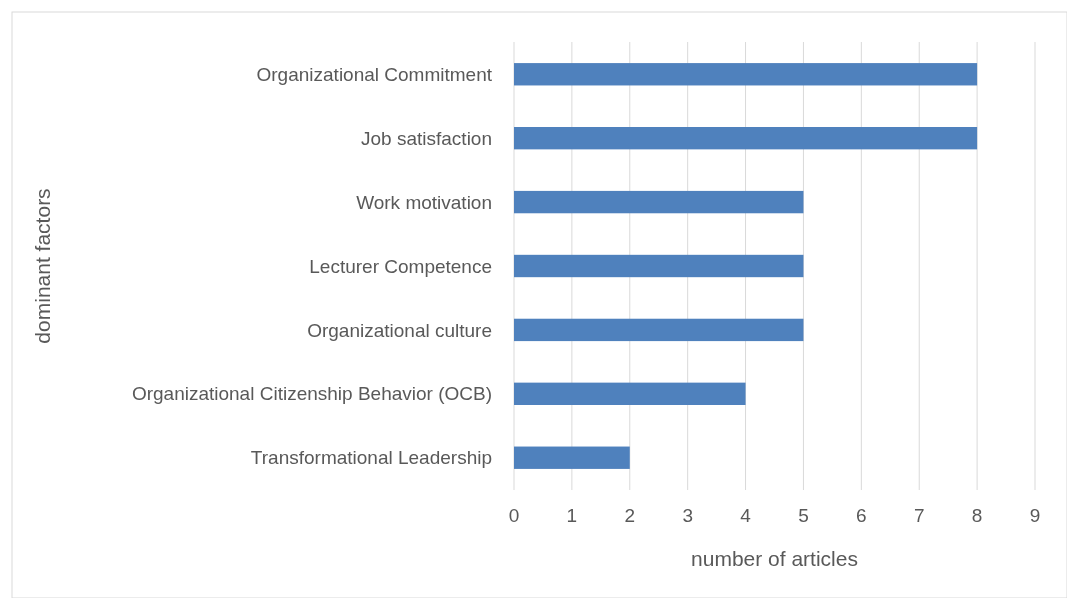 The width and height of the screenshot is (1067, 598). What do you see at coordinates (572, 515) in the screenshot?
I see `x-tick-label: 1` at bounding box center [572, 515].